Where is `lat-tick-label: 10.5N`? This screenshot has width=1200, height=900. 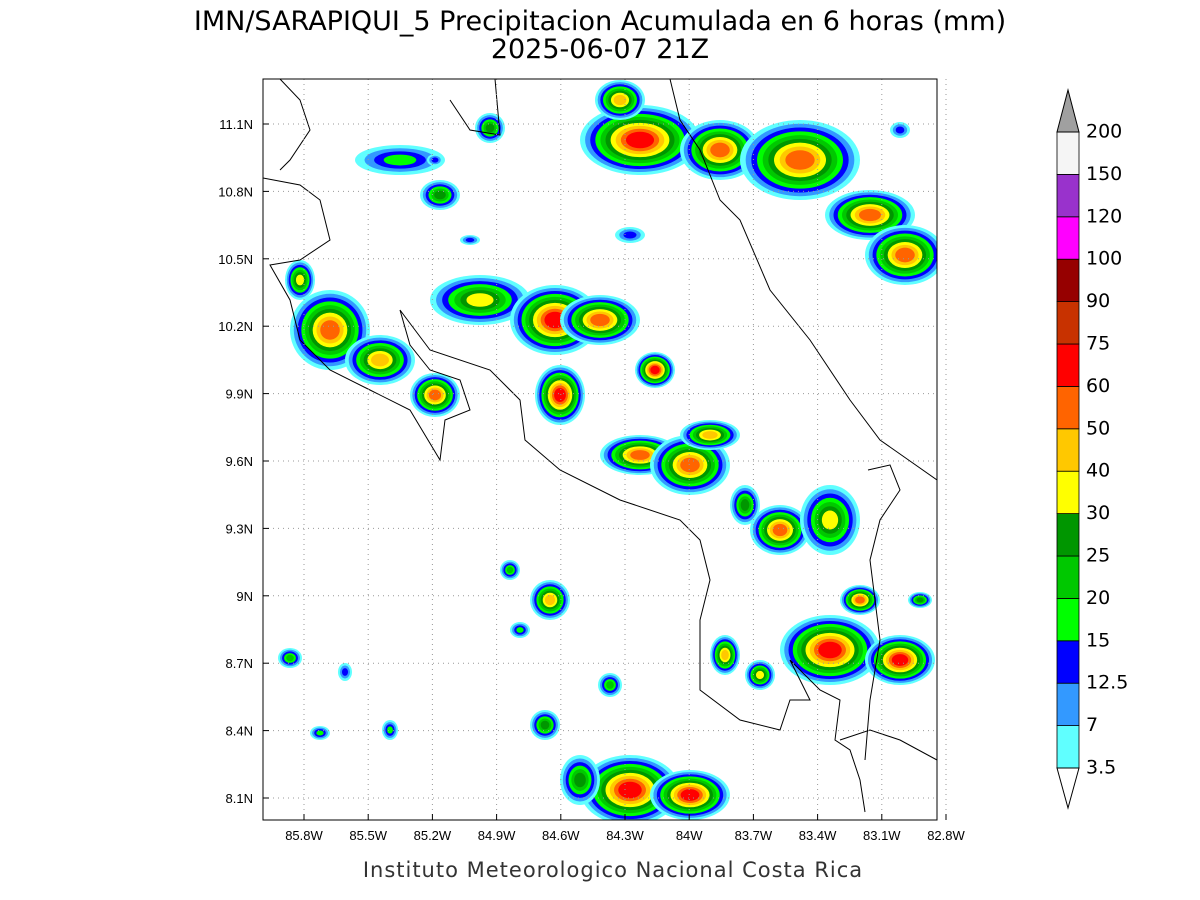 lat-tick-label: 10.5N is located at coordinates (235, 259).